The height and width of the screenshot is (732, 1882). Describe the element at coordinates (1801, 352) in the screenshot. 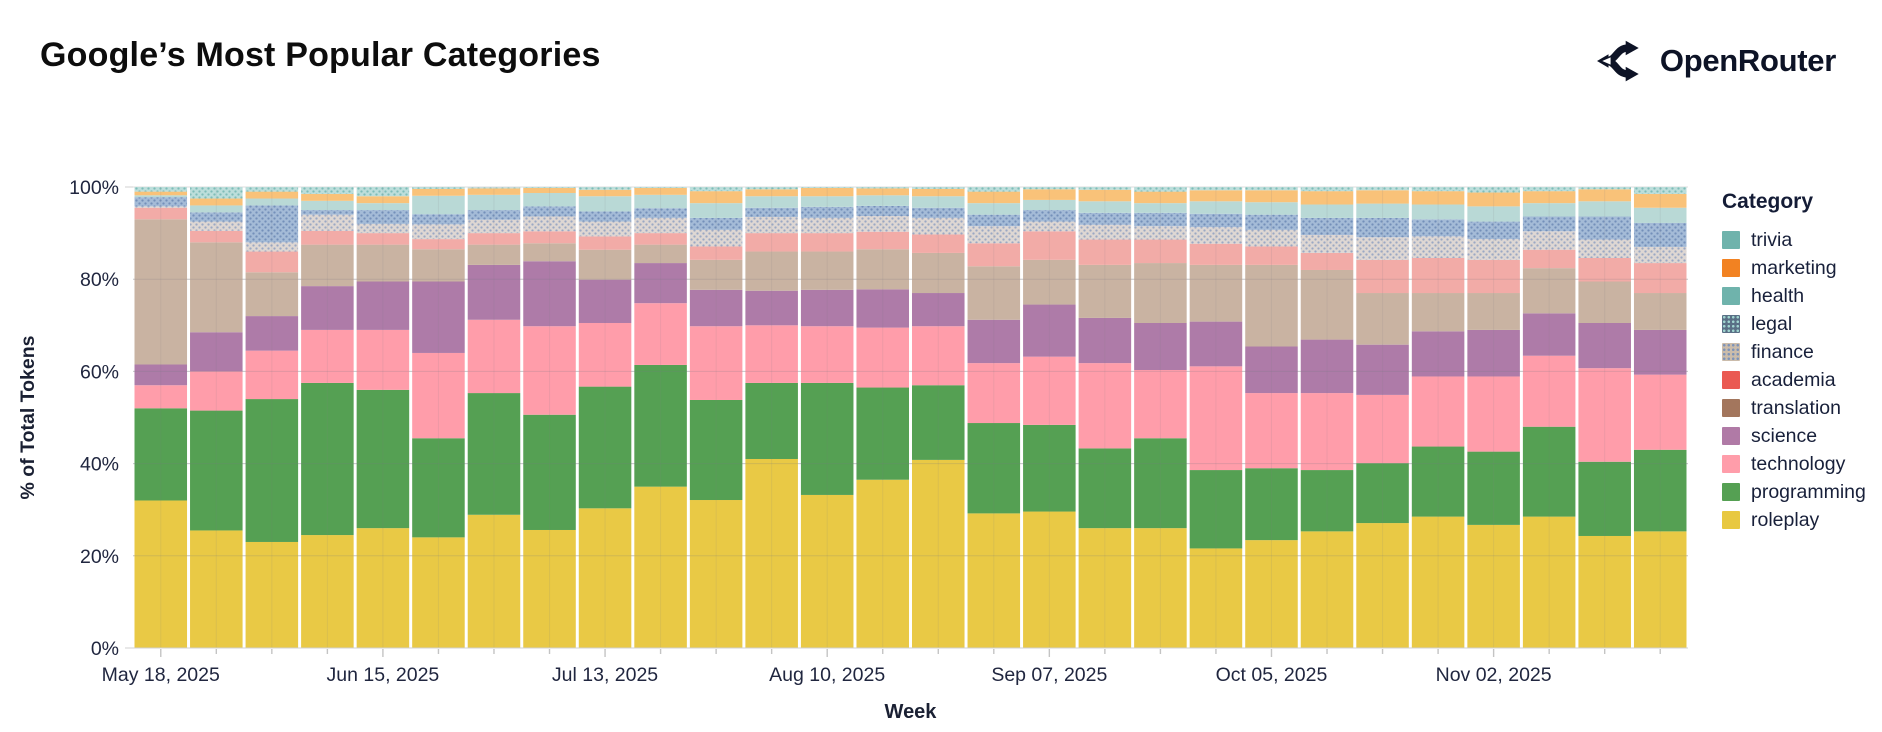

I see `legend-item-finance: finance` at that location.